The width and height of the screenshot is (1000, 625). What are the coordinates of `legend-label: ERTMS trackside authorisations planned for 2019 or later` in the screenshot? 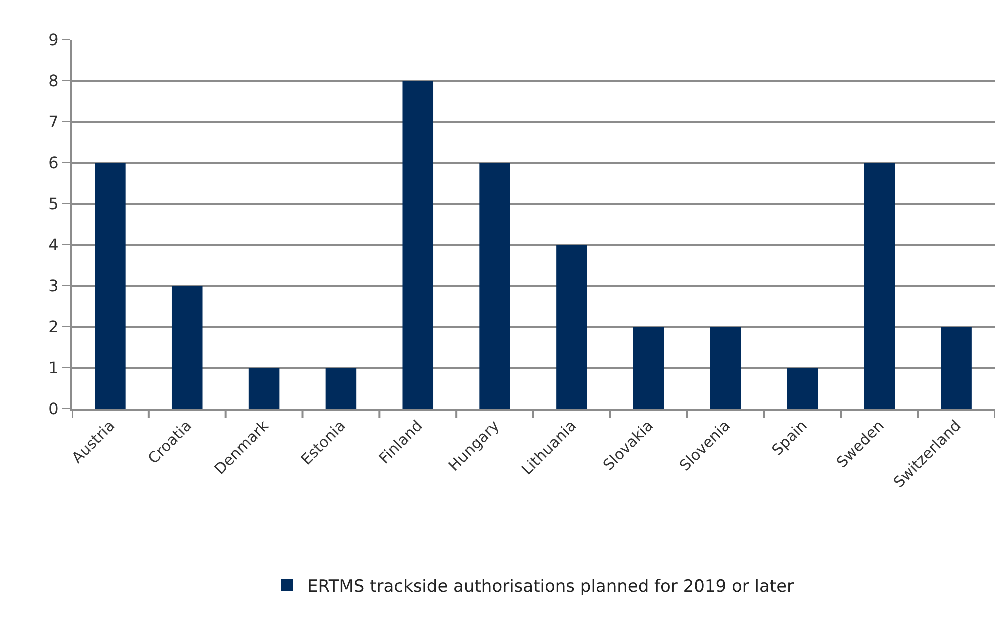 It's located at (551, 586).